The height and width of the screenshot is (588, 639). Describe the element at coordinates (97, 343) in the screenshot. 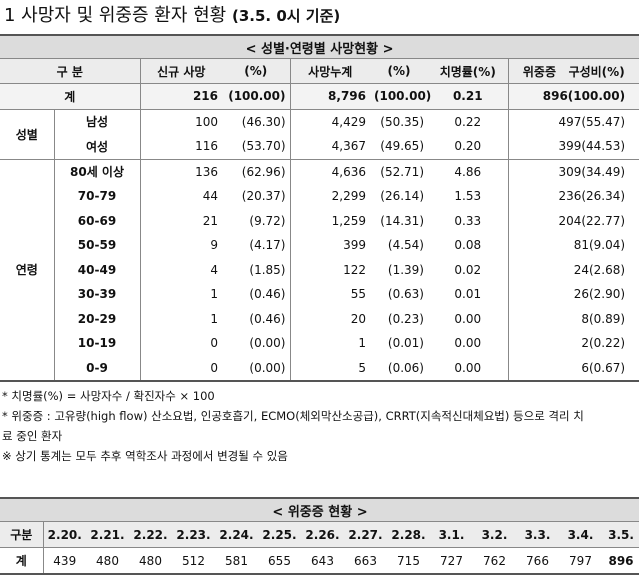

I see `row-label: 10-19` at that location.